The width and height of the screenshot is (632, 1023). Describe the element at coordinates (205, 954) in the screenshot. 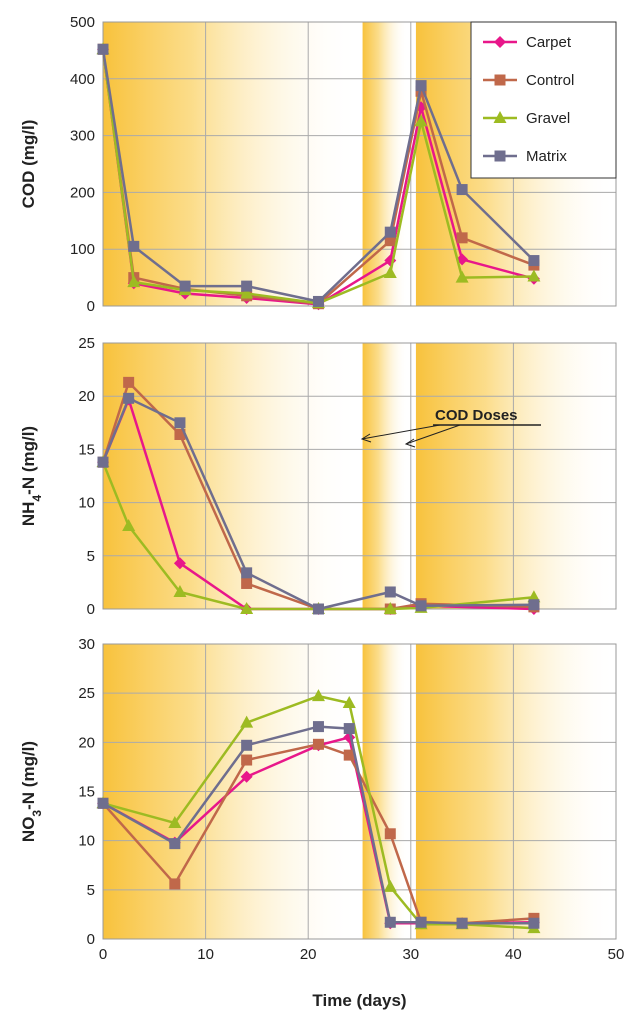

I see `x-tick-label: 10` at that location.